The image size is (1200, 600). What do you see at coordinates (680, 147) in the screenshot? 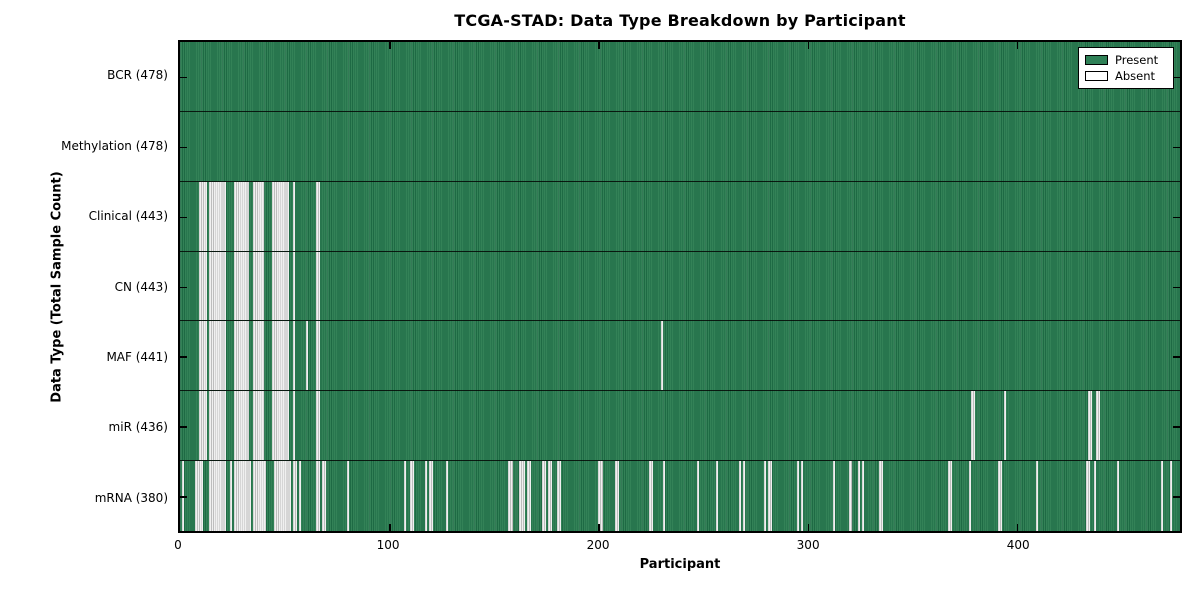
I see `row-Methylation` at bounding box center [680, 147].